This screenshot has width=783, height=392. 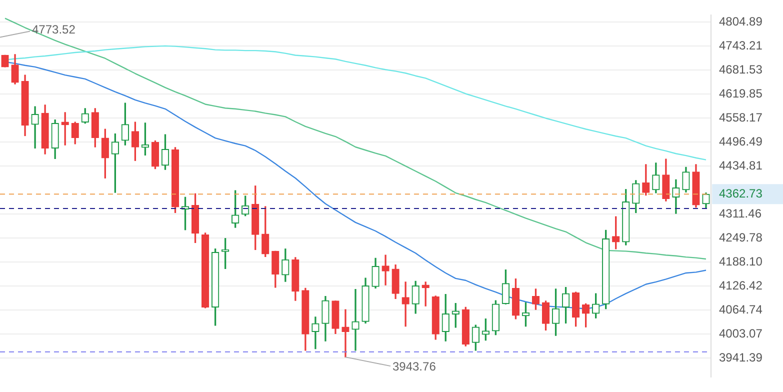 I want to click on y-tick-label: 4249.78, so click(x=741, y=237).